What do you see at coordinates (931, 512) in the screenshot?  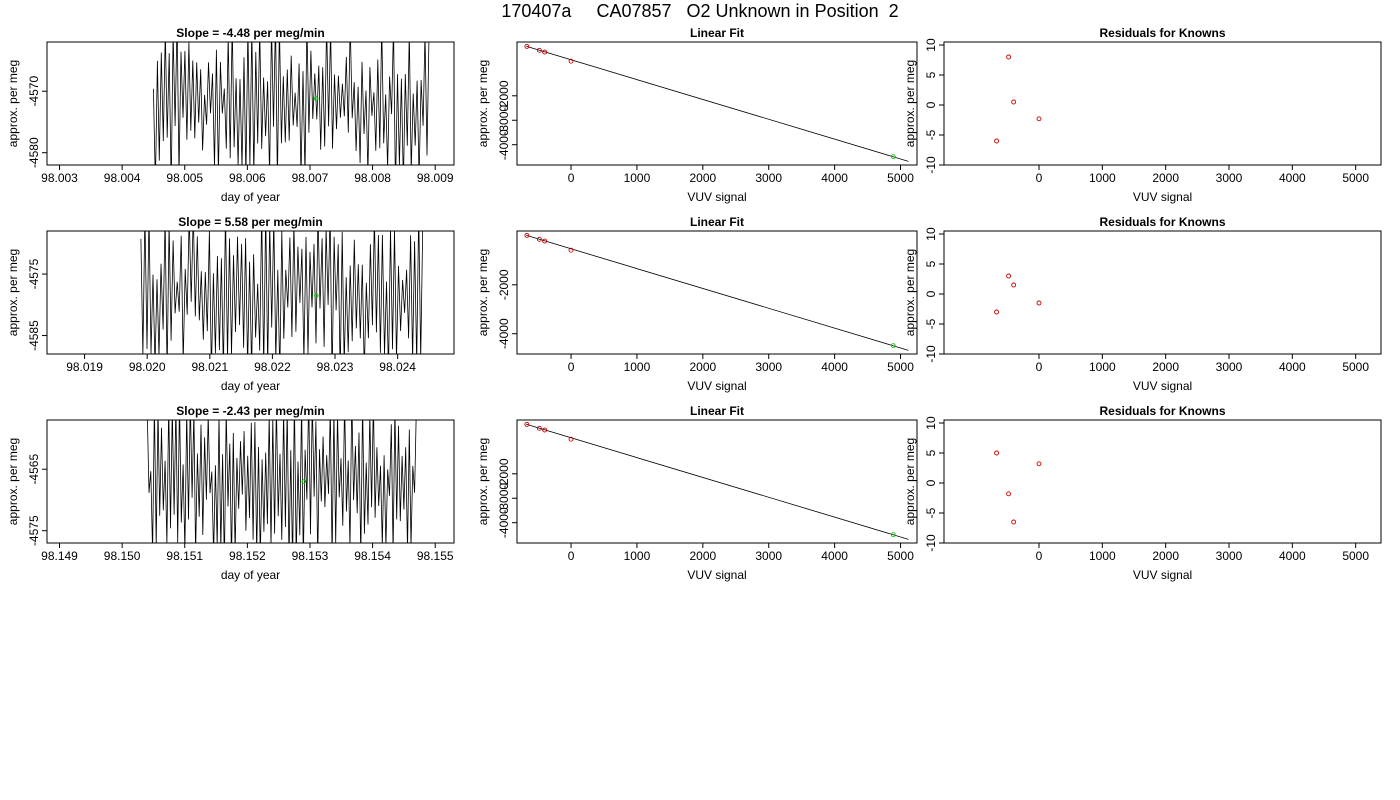 I see `y-tick-label: -5` at bounding box center [931, 512].